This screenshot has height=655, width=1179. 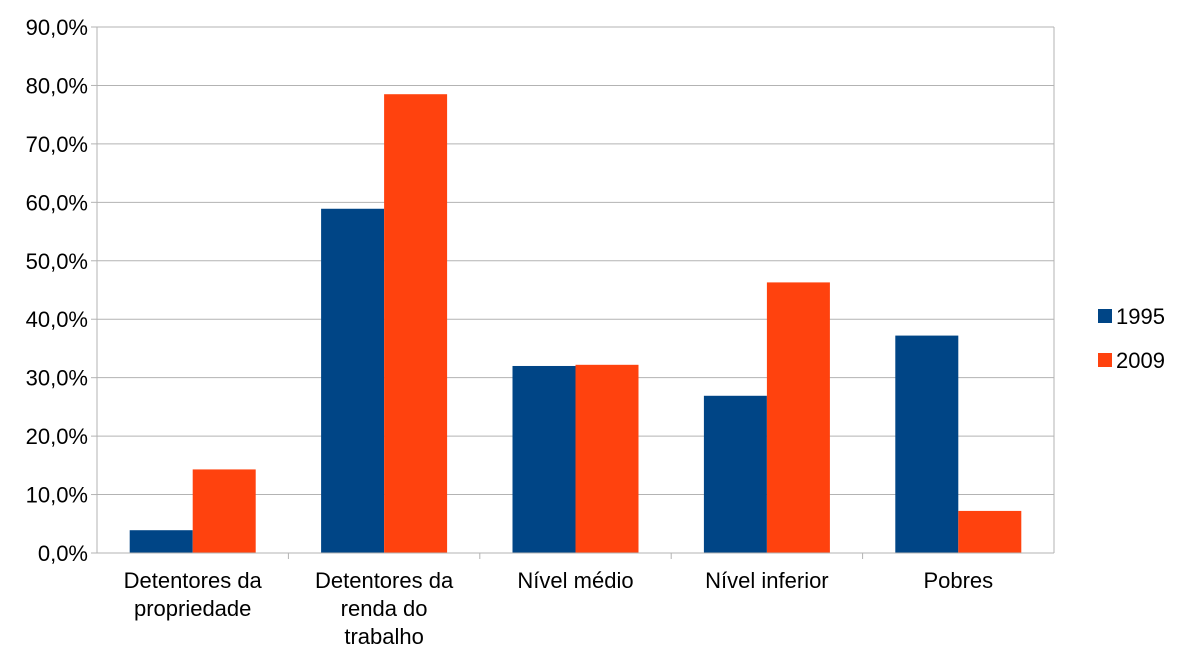 What do you see at coordinates (1140, 360) in the screenshot?
I see `legend-label-2009: 2009` at bounding box center [1140, 360].